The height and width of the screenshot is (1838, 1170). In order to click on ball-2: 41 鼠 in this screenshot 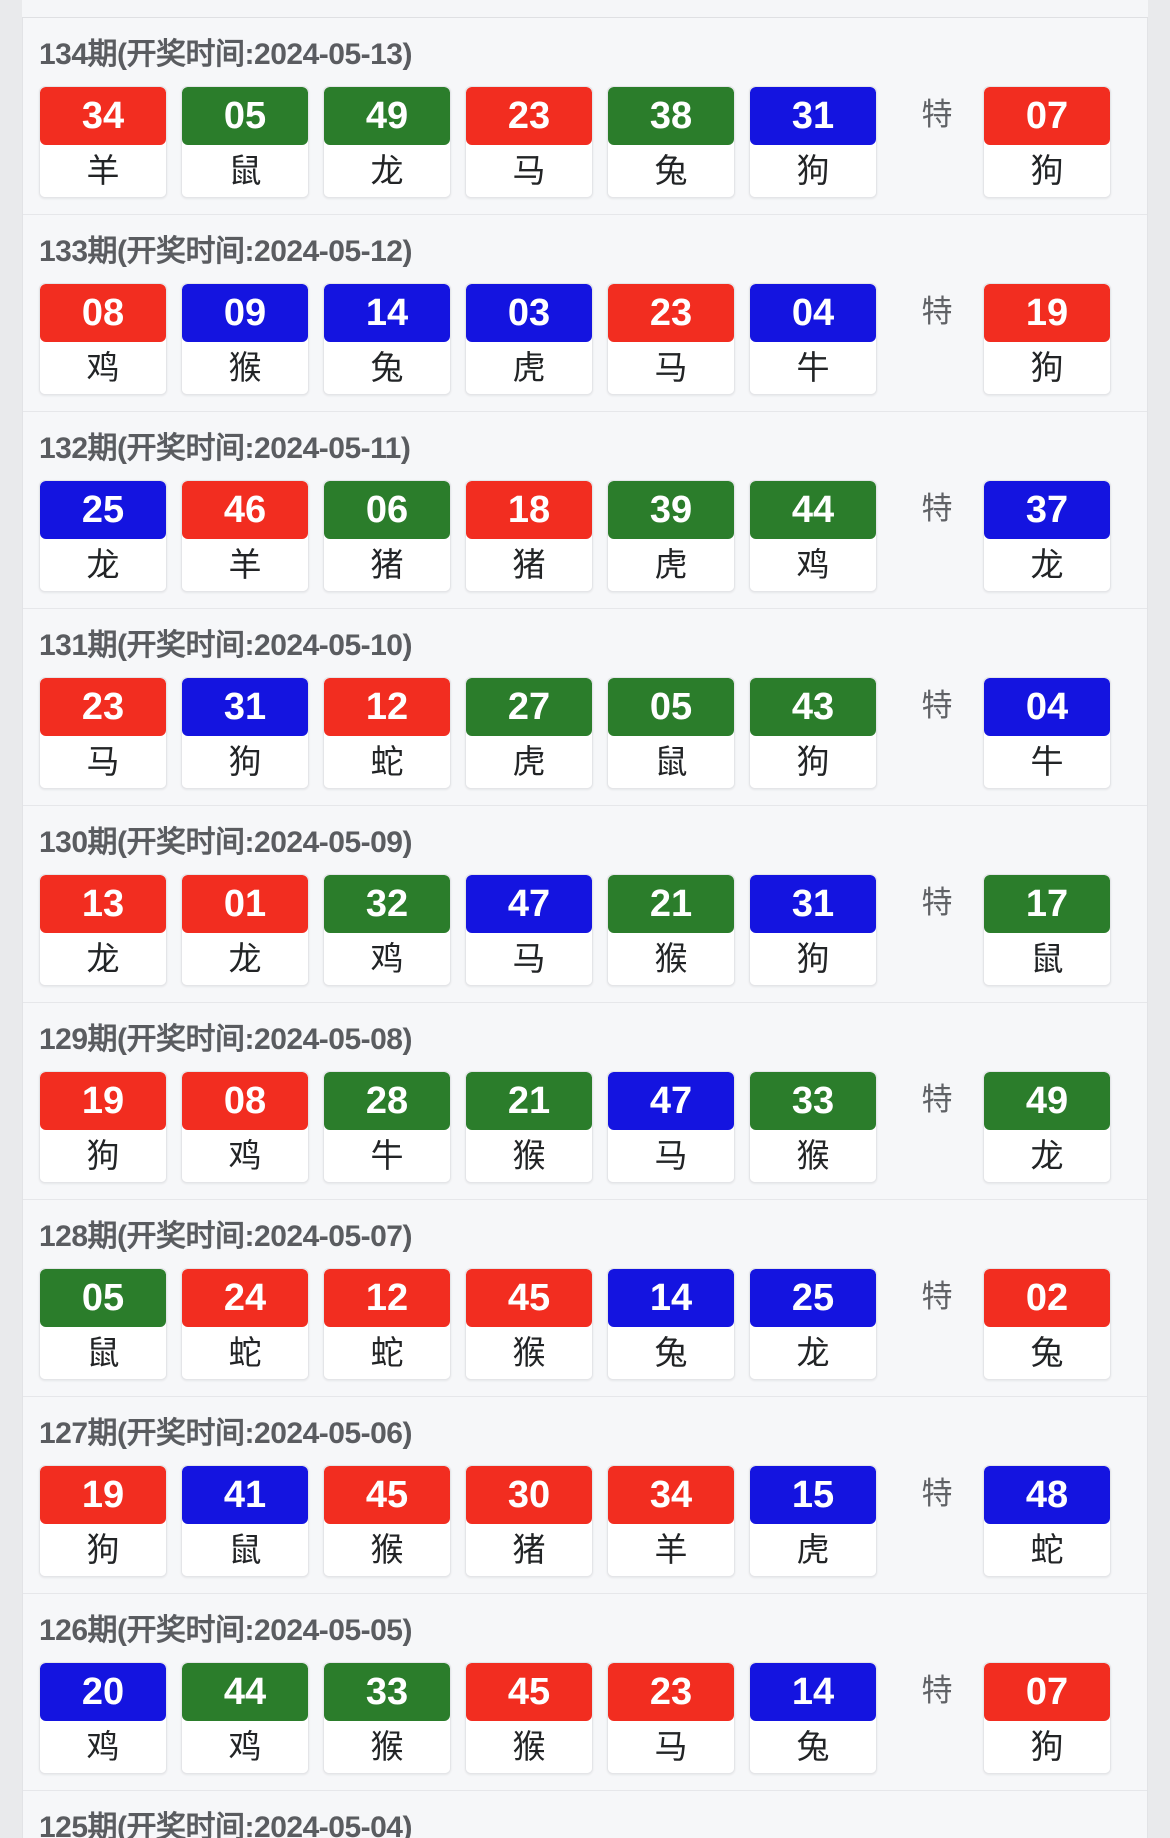, I will do `click(245, 1521)`.